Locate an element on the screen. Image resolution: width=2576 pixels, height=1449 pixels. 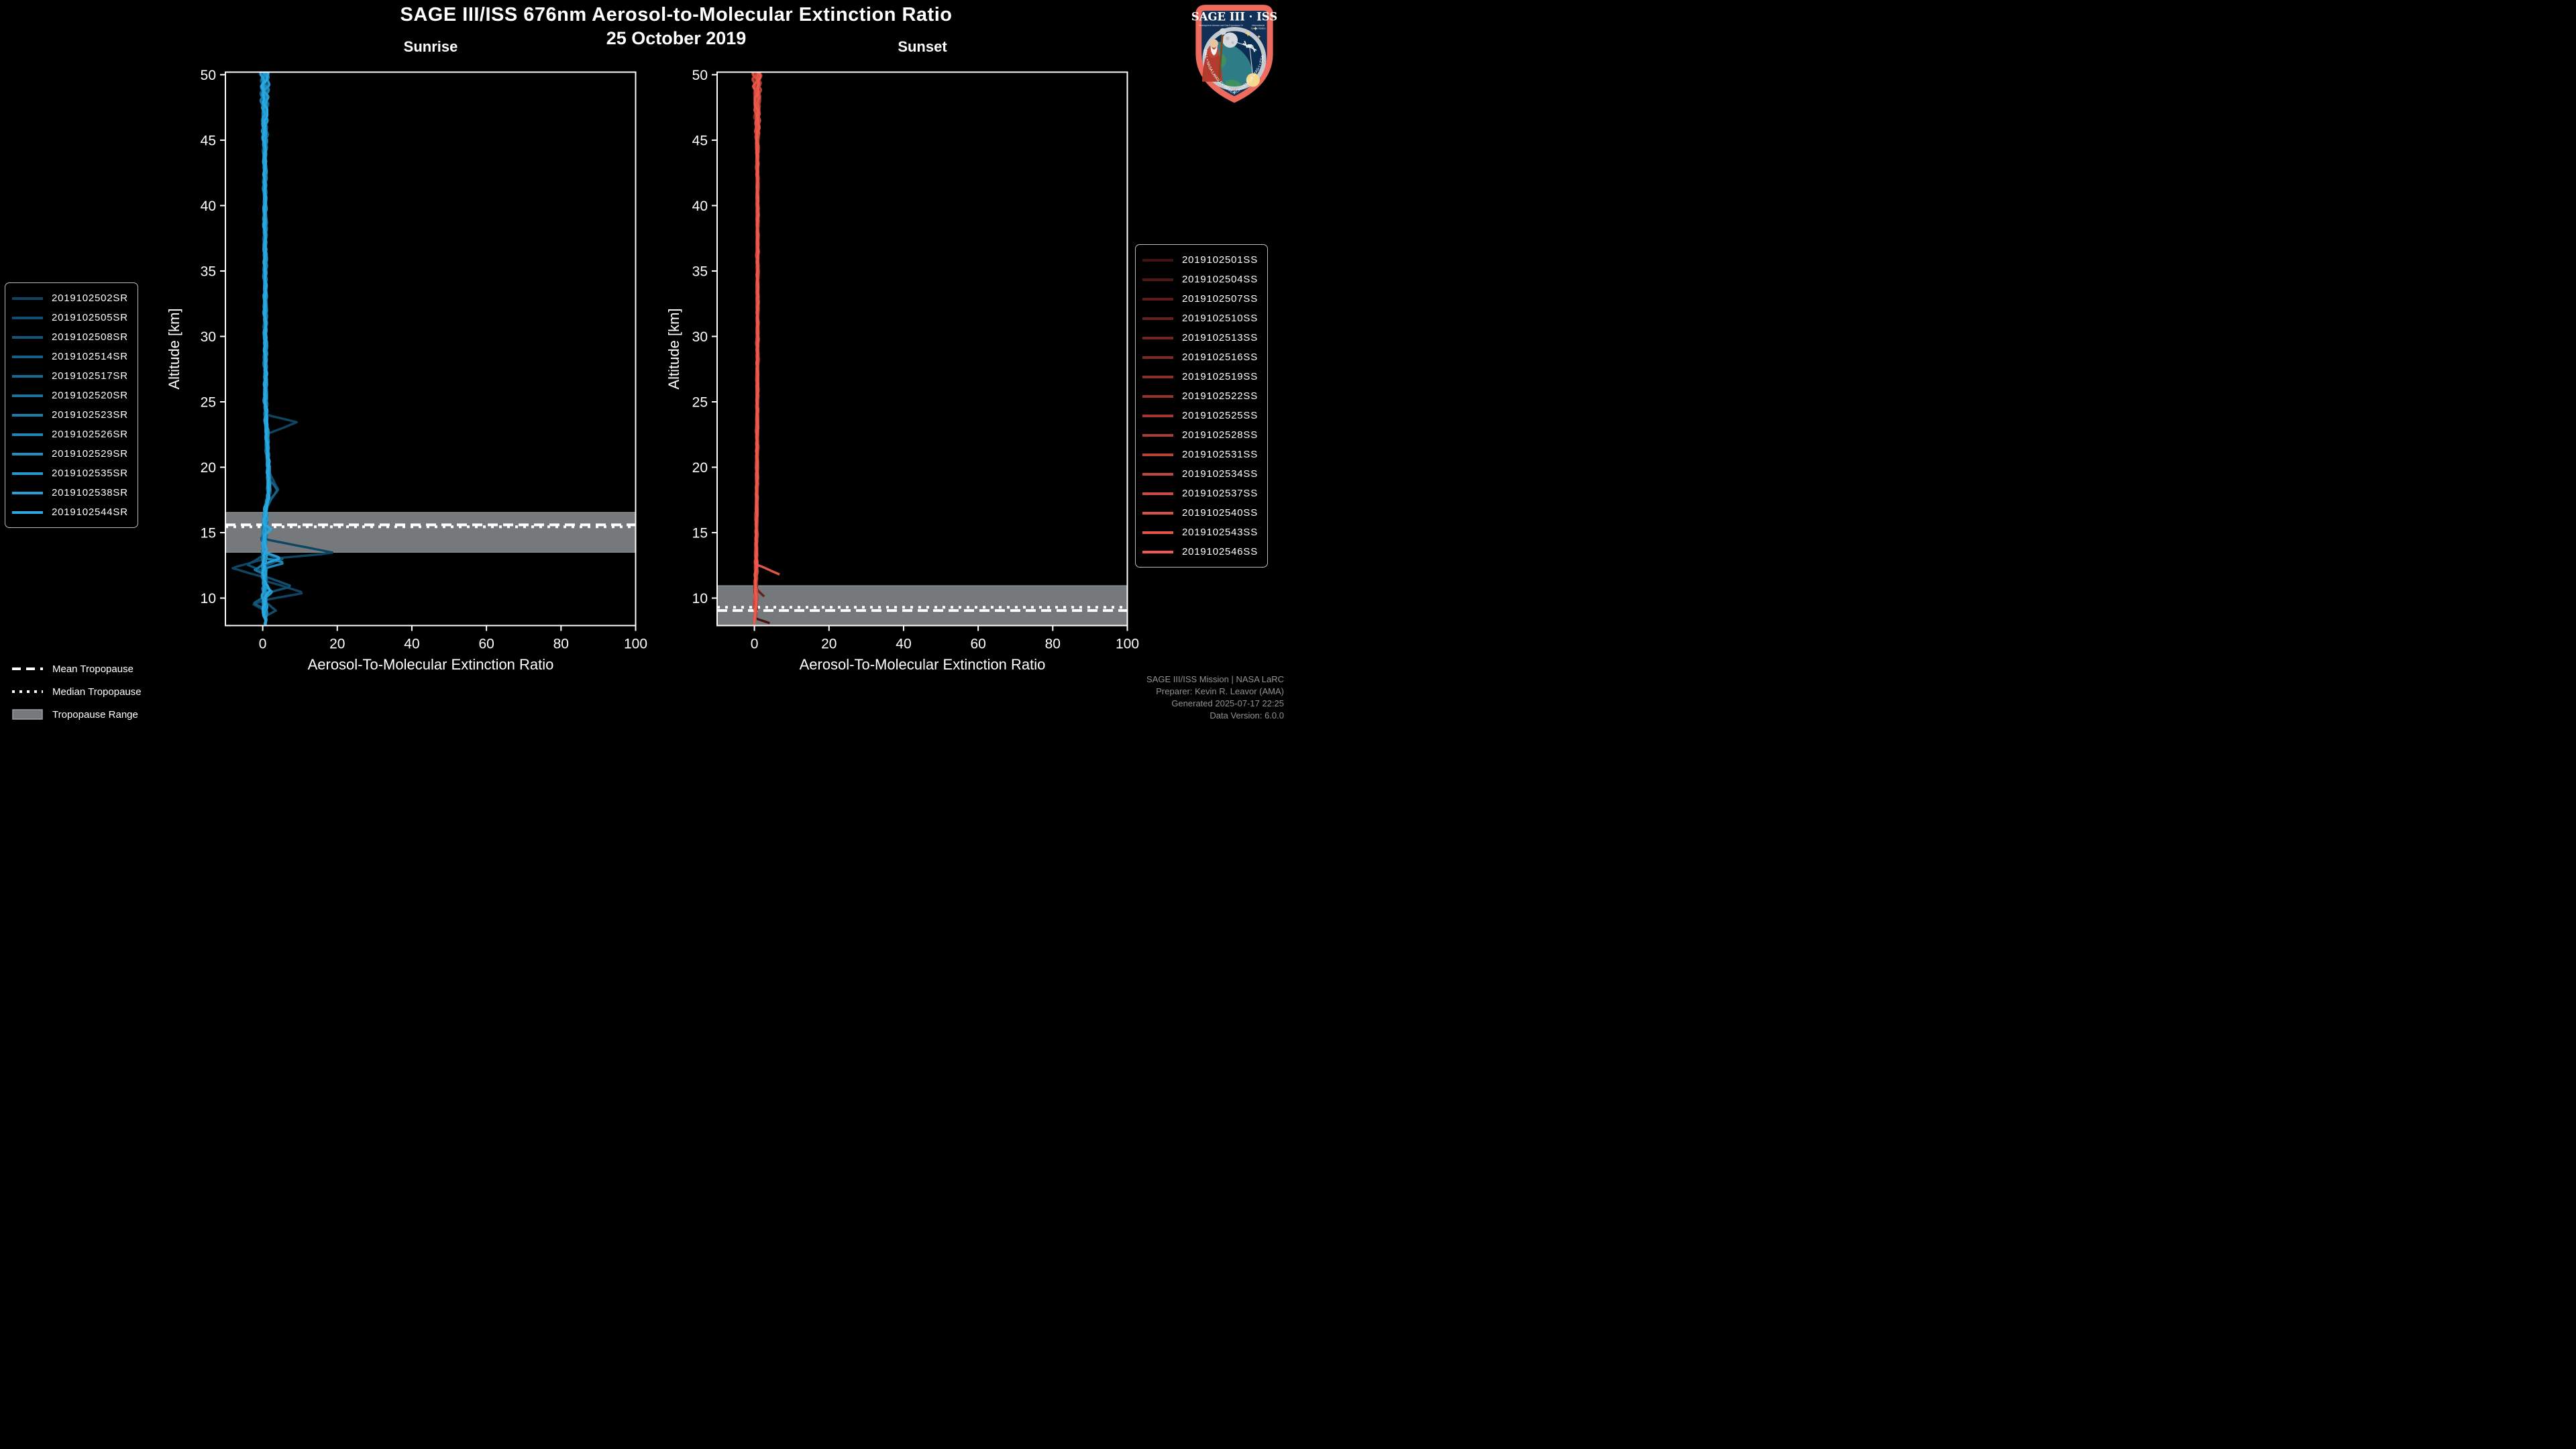
legend-item-2019102543SS: 2019102543SS is located at coordinates (1200, 532).